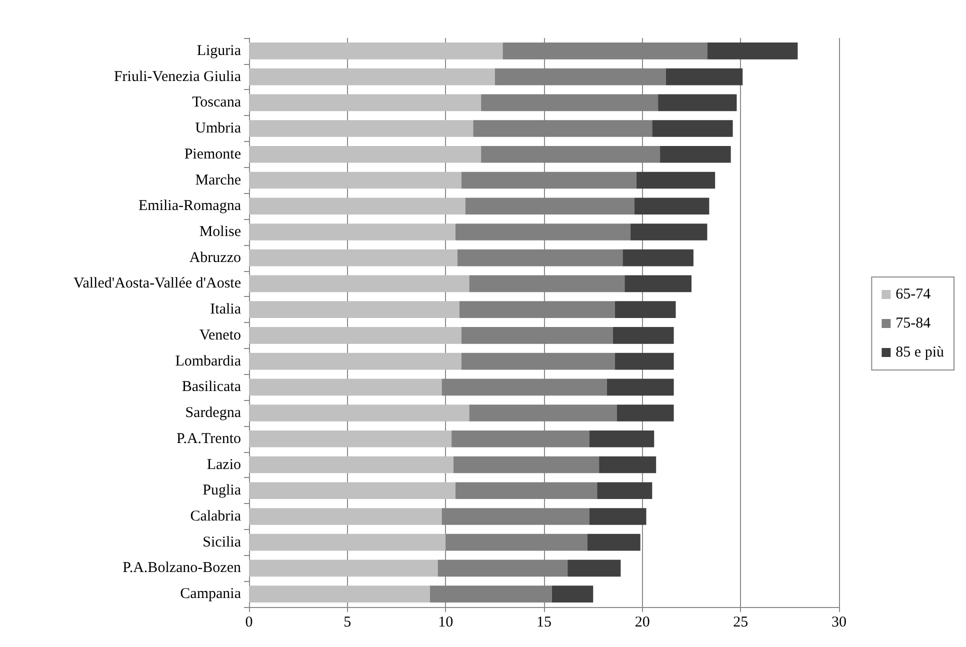  What do you see at coordinates (222, 542) in the screenshot?
I see `y-tick-label: Sicilia` at bounding box center [222, 542].